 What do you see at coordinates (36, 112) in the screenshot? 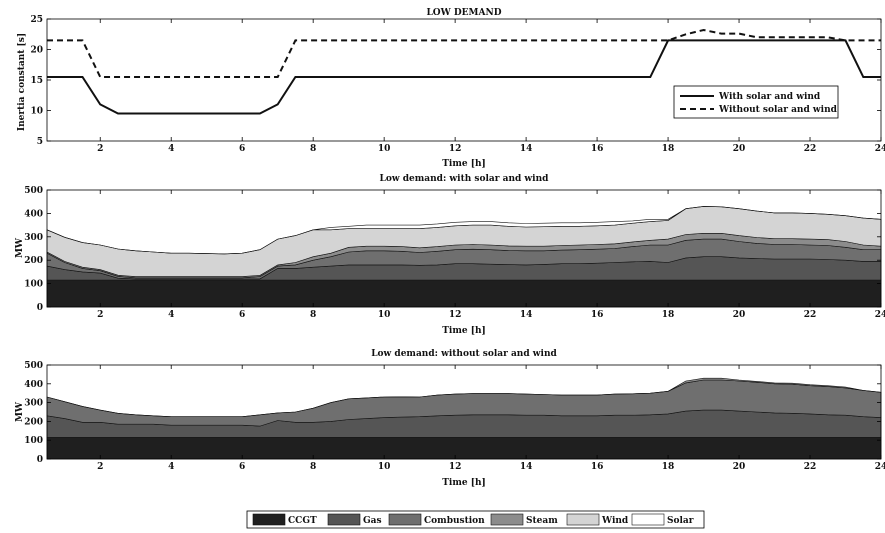
I see `y-tick-label: 10` at bounding box center [36, 112].